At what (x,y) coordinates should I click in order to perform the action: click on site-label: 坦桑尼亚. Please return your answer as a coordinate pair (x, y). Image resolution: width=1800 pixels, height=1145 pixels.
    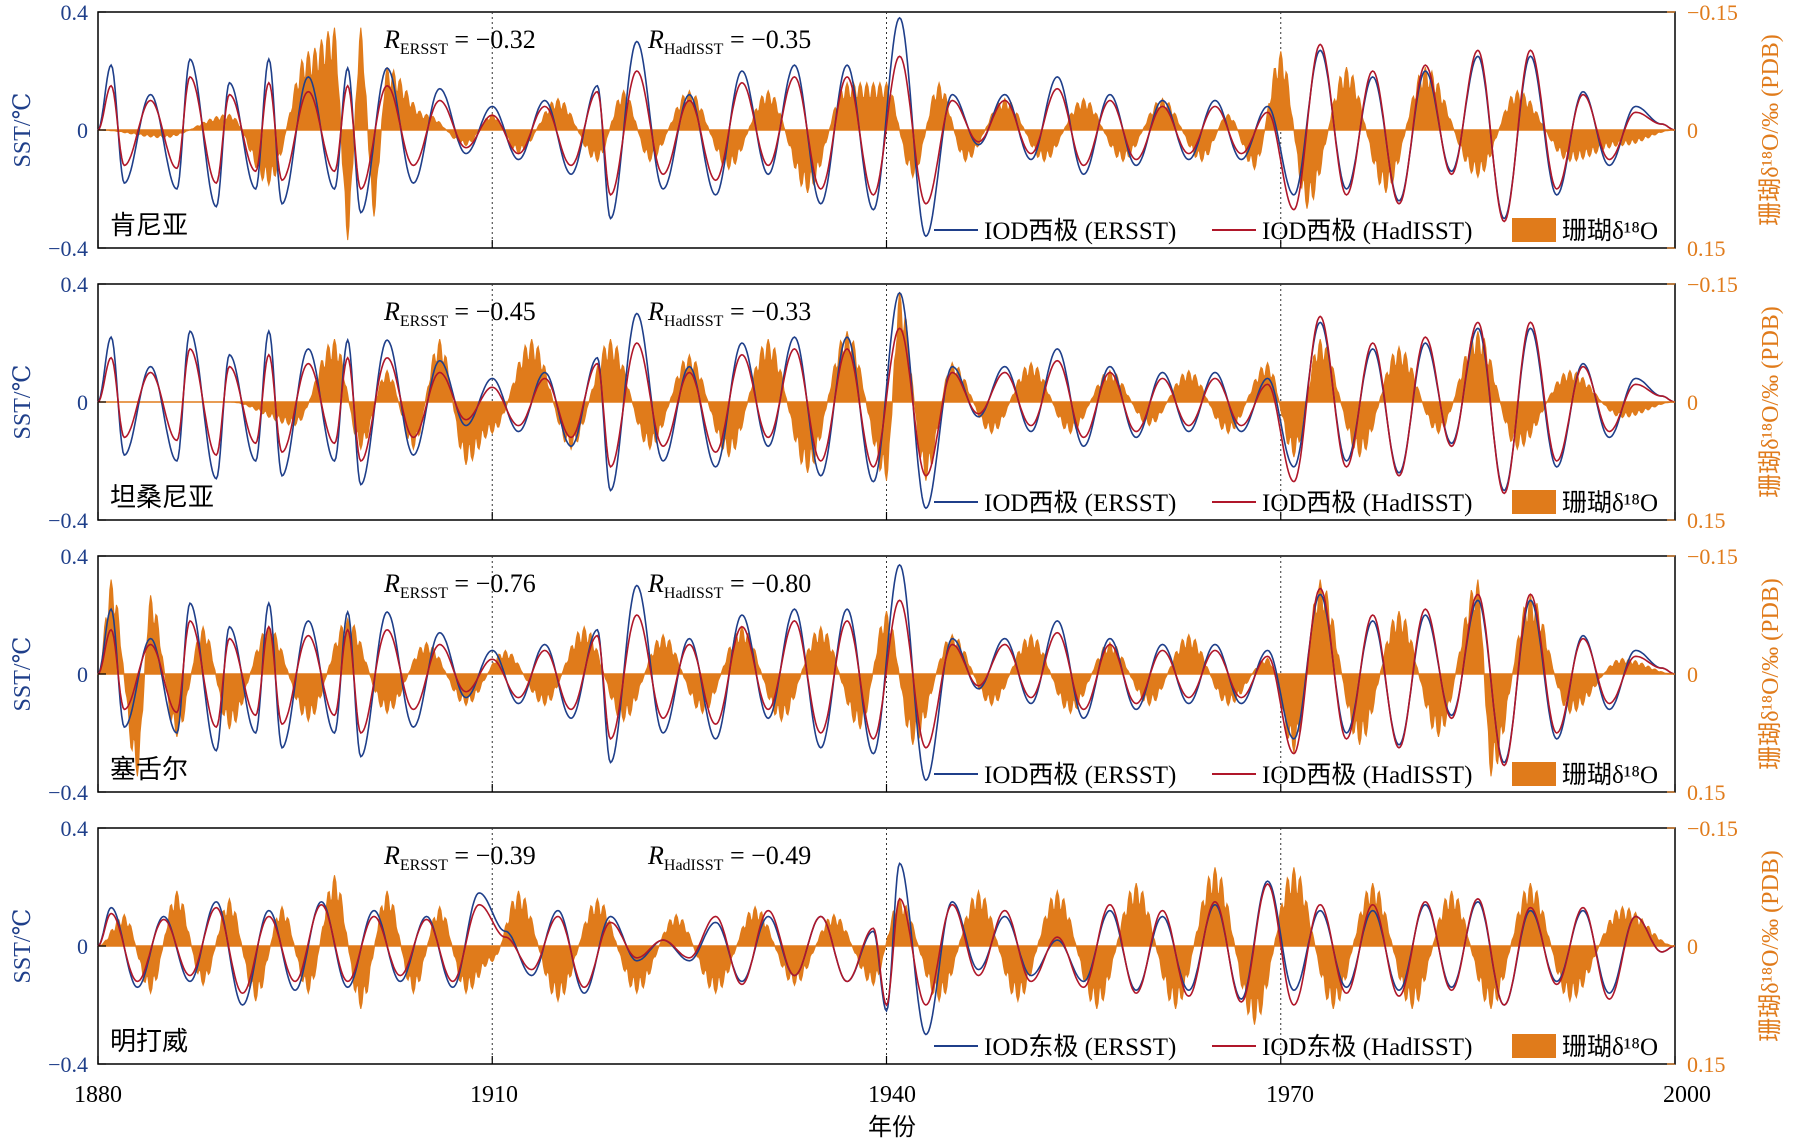
    Looking at the image, I should click on (162, 497).